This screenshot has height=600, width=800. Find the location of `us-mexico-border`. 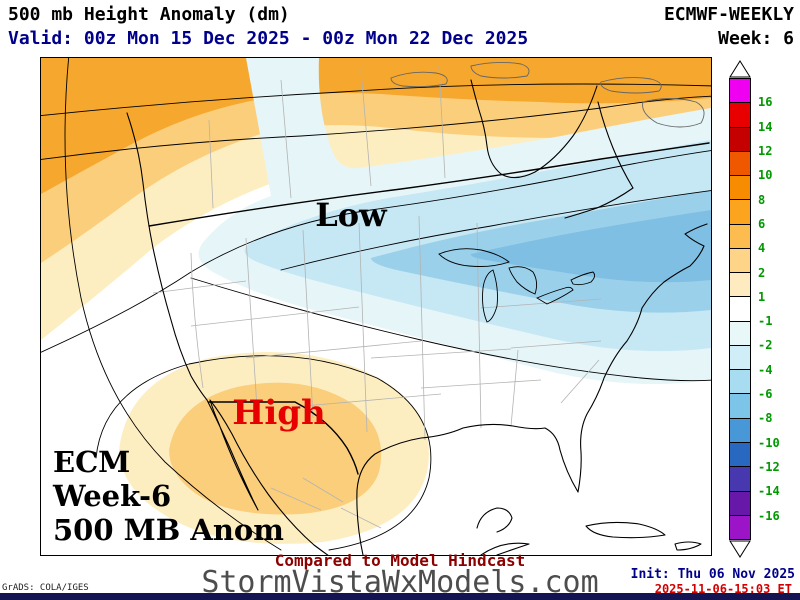

us-mexico-border is located at coordinates (283, 438).